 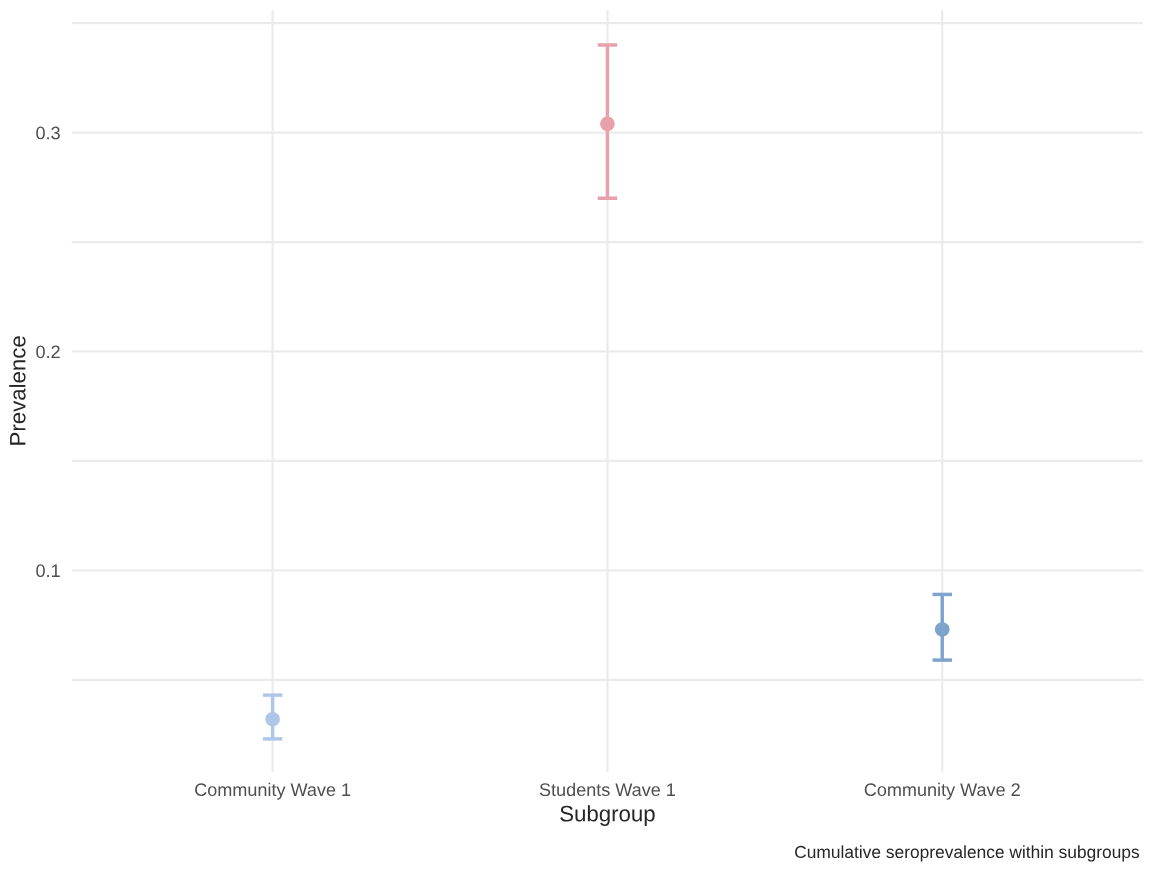 What do you see at coordinates (942, 791) in the screenshot?
I see `x-tick-label: Community Wave 2` at bounding box center [942, 791].